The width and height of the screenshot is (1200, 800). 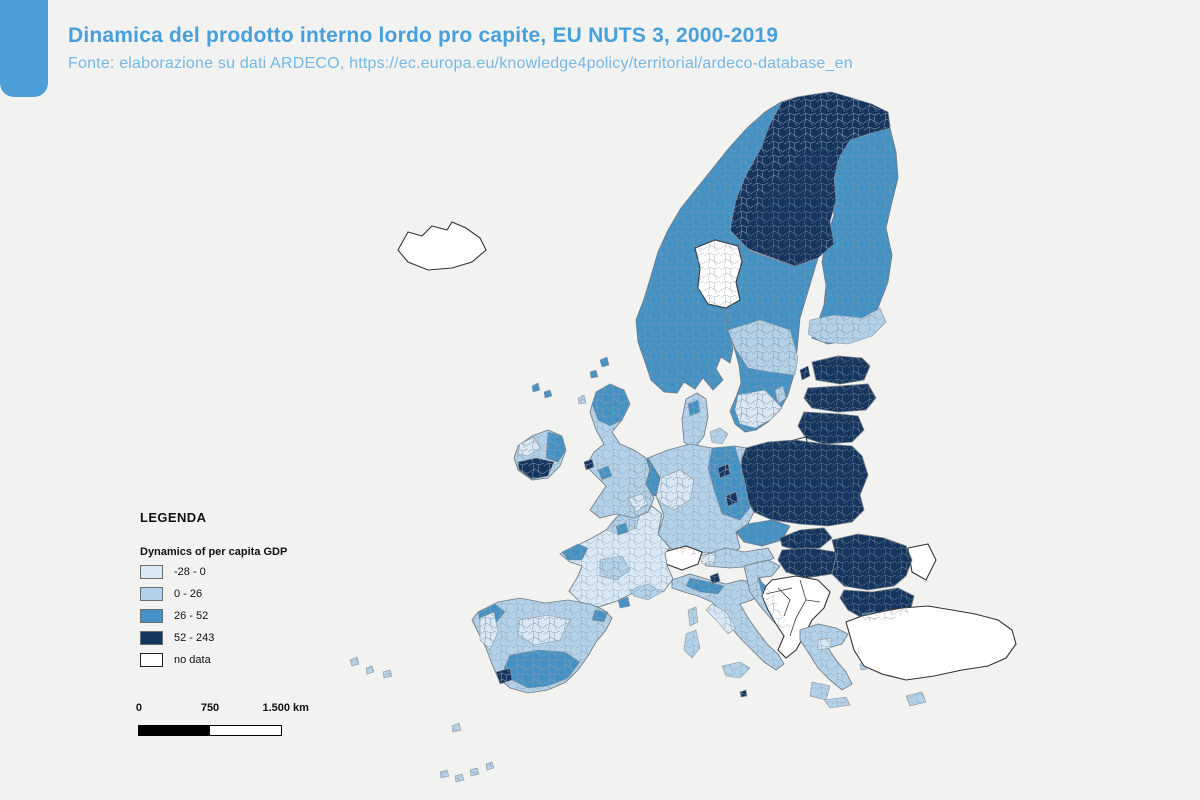 I want to click on legend-swatch-class4, so click(x=151, y=638).